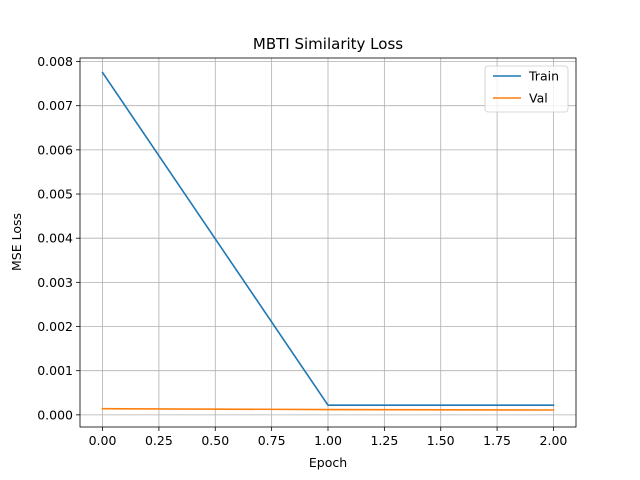  What do you see at coordinates (328, 462) in the screenshot?
I see `x-axis-label: Epoch` at bounding box center [328, 462].